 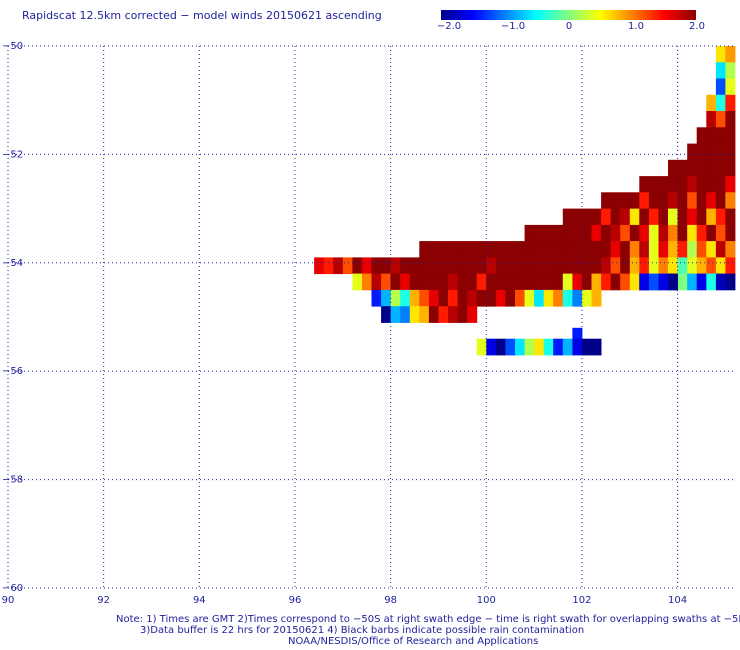 What do you see at coordinates (449, 26) in the screenshot?
I see `colorbar-tick-label: −2.0` at bounding box center [449, 26].